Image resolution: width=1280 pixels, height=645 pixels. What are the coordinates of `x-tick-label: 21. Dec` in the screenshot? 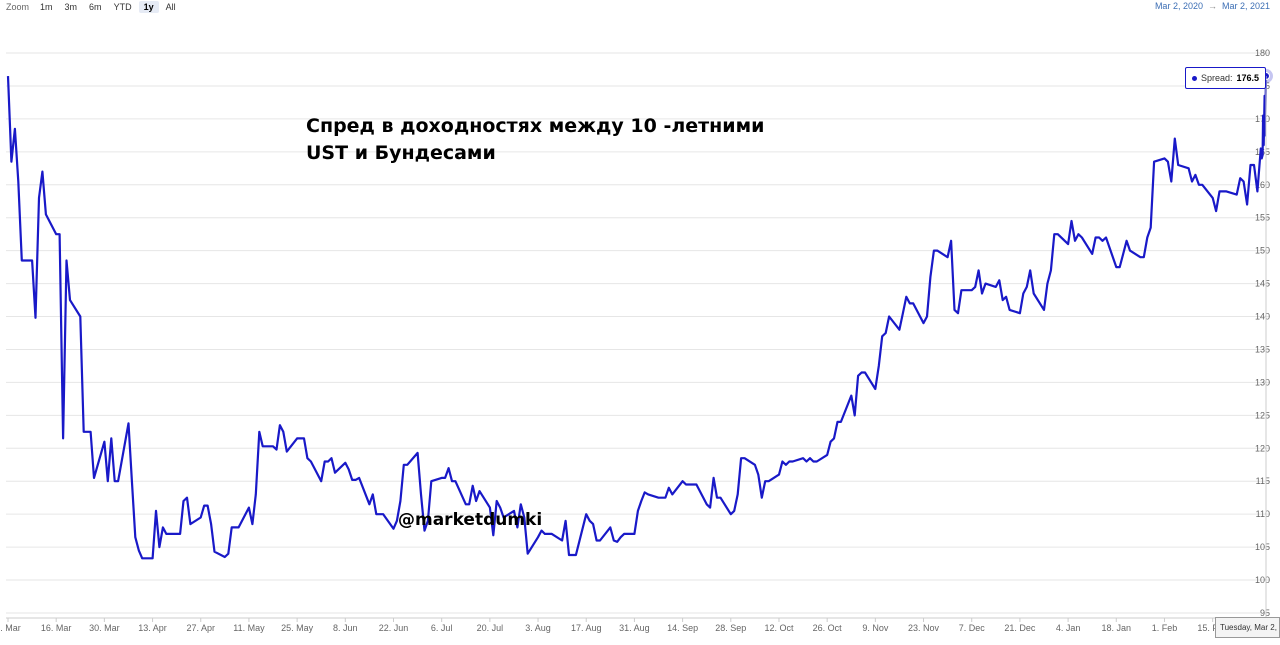 It's located at (1020, 628).